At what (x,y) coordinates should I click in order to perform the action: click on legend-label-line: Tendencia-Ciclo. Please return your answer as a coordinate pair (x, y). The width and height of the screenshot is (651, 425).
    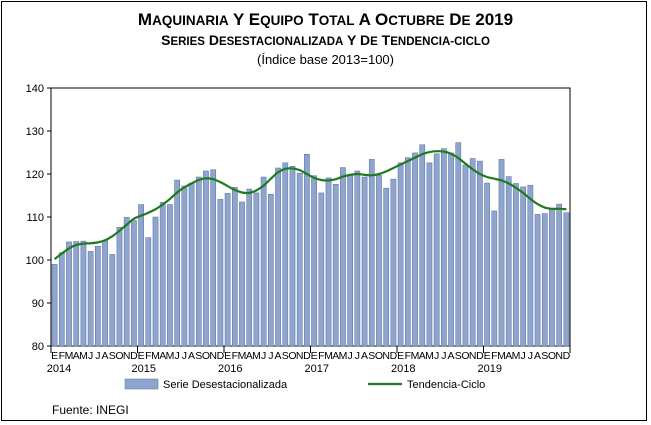
    Looking at the image, I should click on (446, 385).